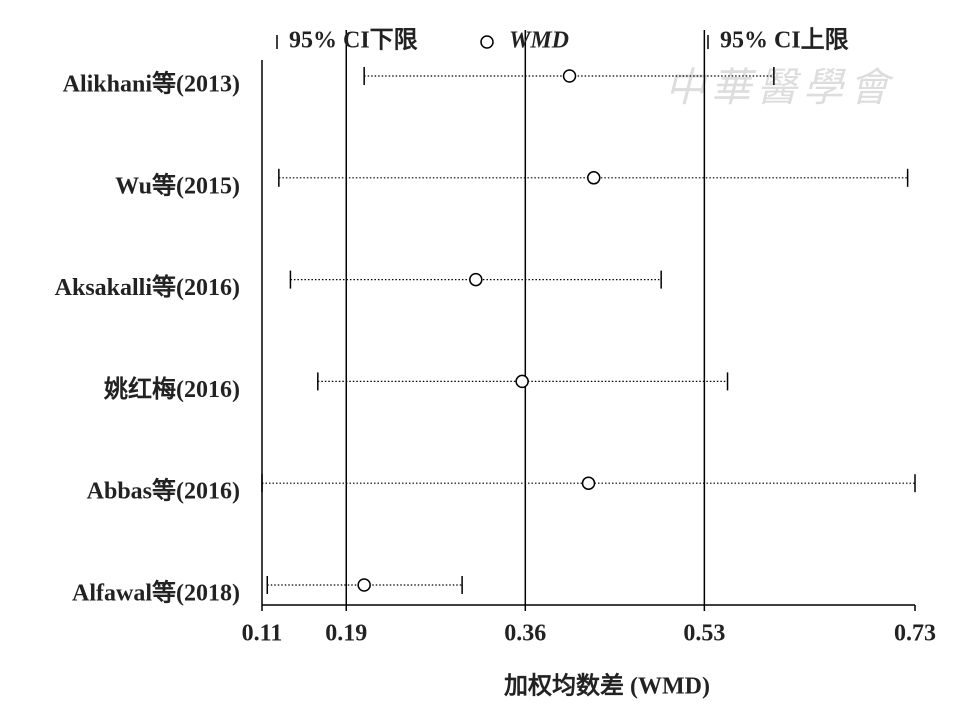 The image size is (966, 727). What do you see at coordinates (151, 84) in the screenshot?
I see `y-tick-label: Alikhani等(2013)` at bounding box center [151, 84].